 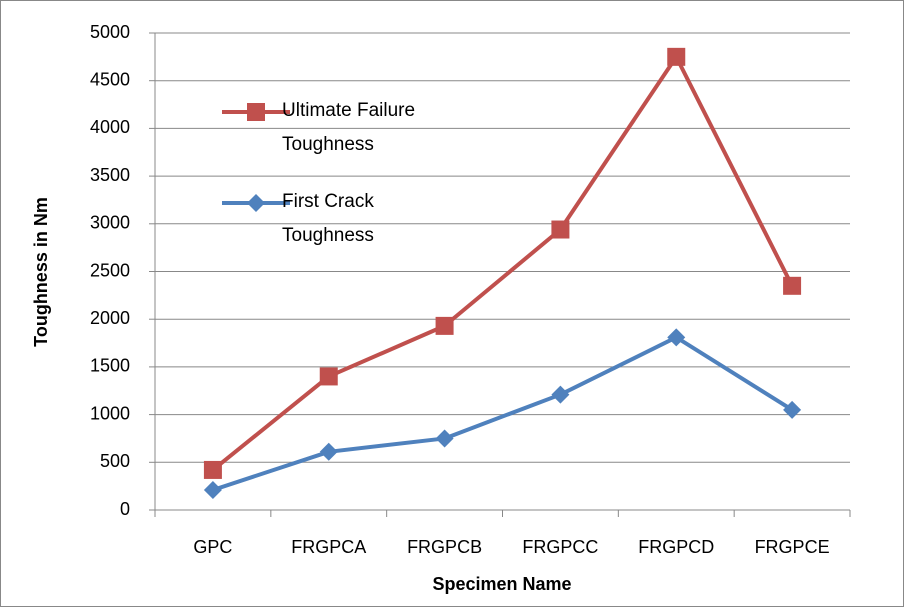 I want to click on y-tick-label: 1500, so click(x=110, y=366).